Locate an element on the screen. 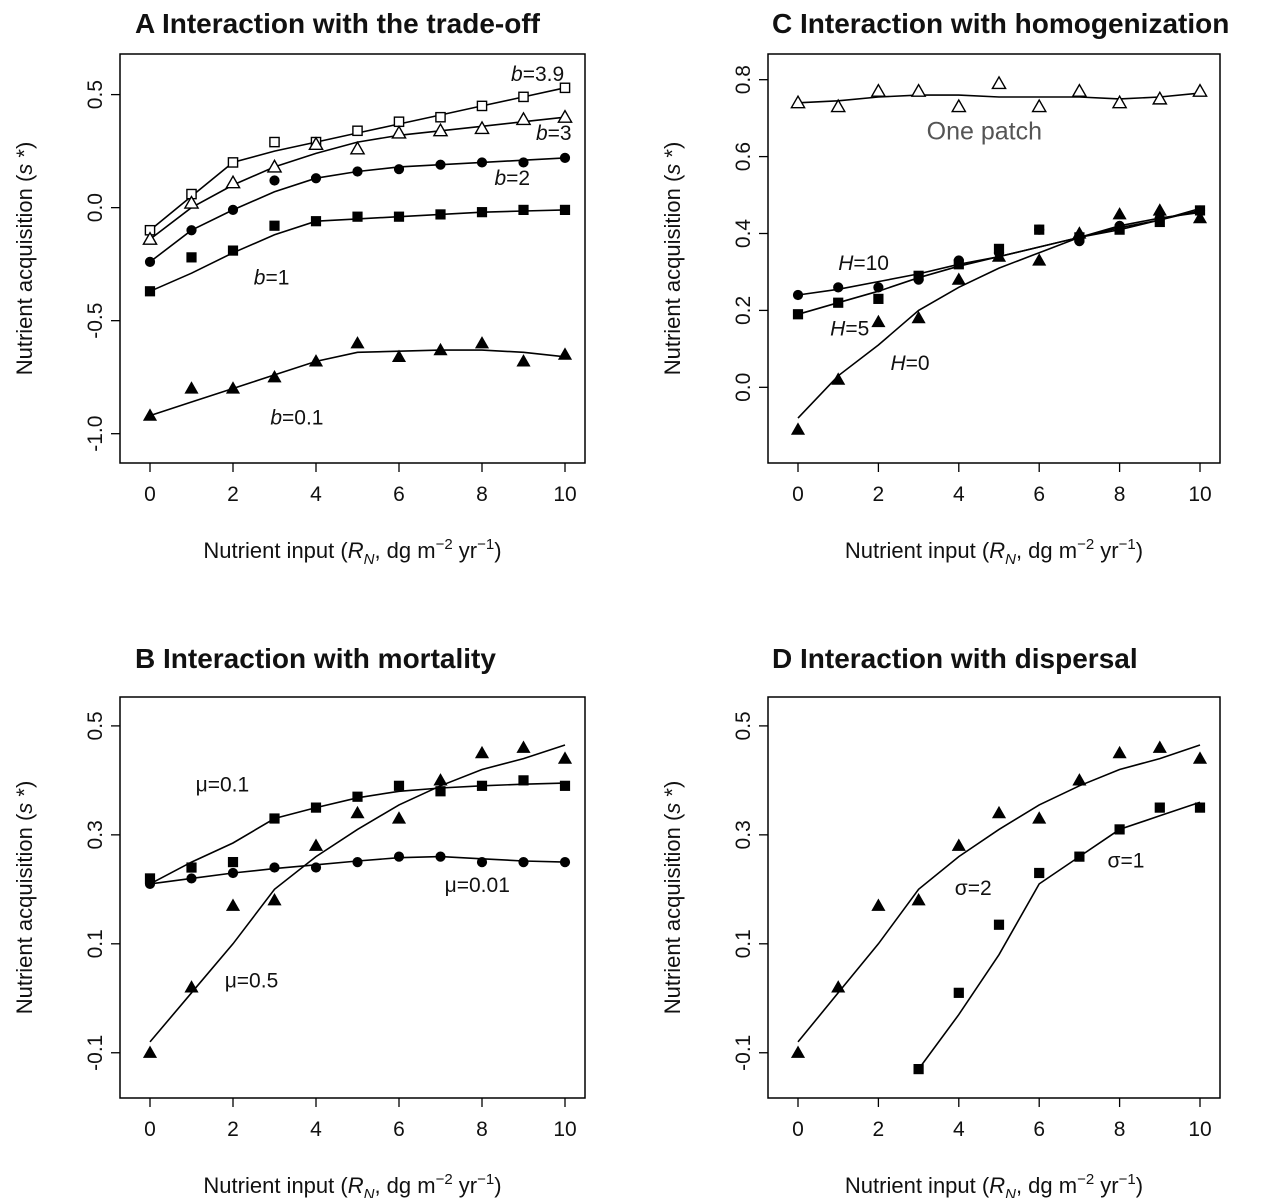 This screenshot has height=1203, width=1270. x-axis-label: Nutrient input (RN, dg m−2 yr−1) is located at coordinates (994, 552).